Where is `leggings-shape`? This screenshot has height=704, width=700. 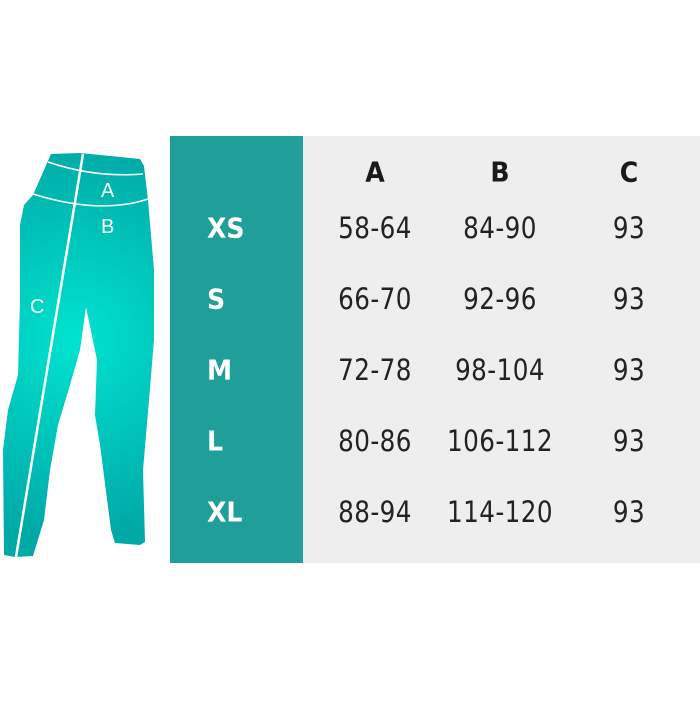 leggings-shape is located at coordinates (78, 355).